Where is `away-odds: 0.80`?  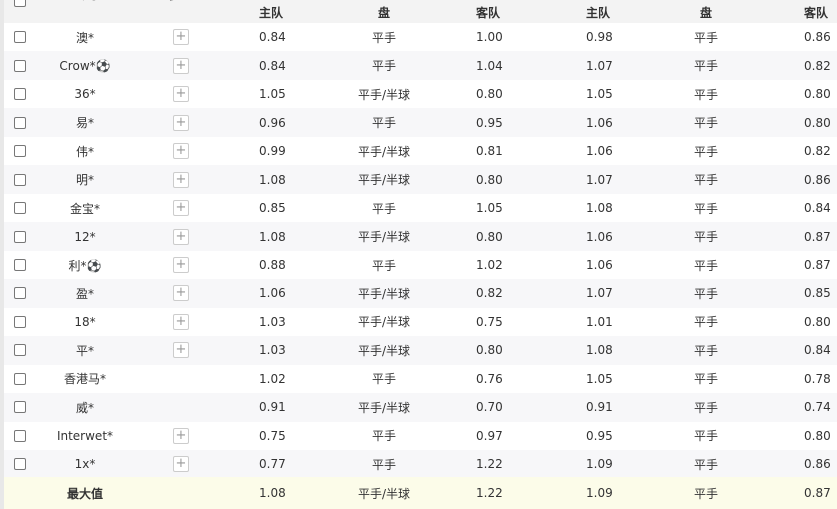 away-odds: 0.80 is located at coordinates (489, 350).